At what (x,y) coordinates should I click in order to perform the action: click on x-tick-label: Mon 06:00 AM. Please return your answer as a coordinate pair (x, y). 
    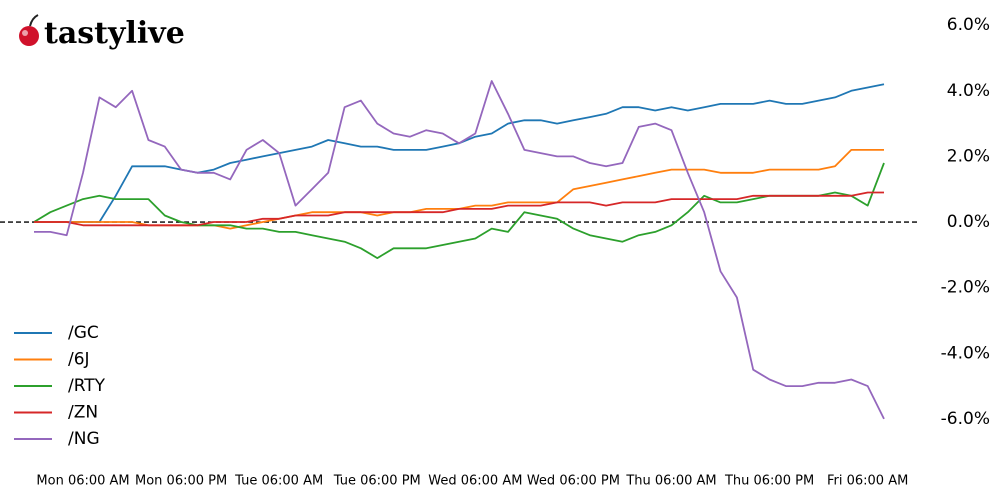
    Looking at the image, I should click on (82, 481).